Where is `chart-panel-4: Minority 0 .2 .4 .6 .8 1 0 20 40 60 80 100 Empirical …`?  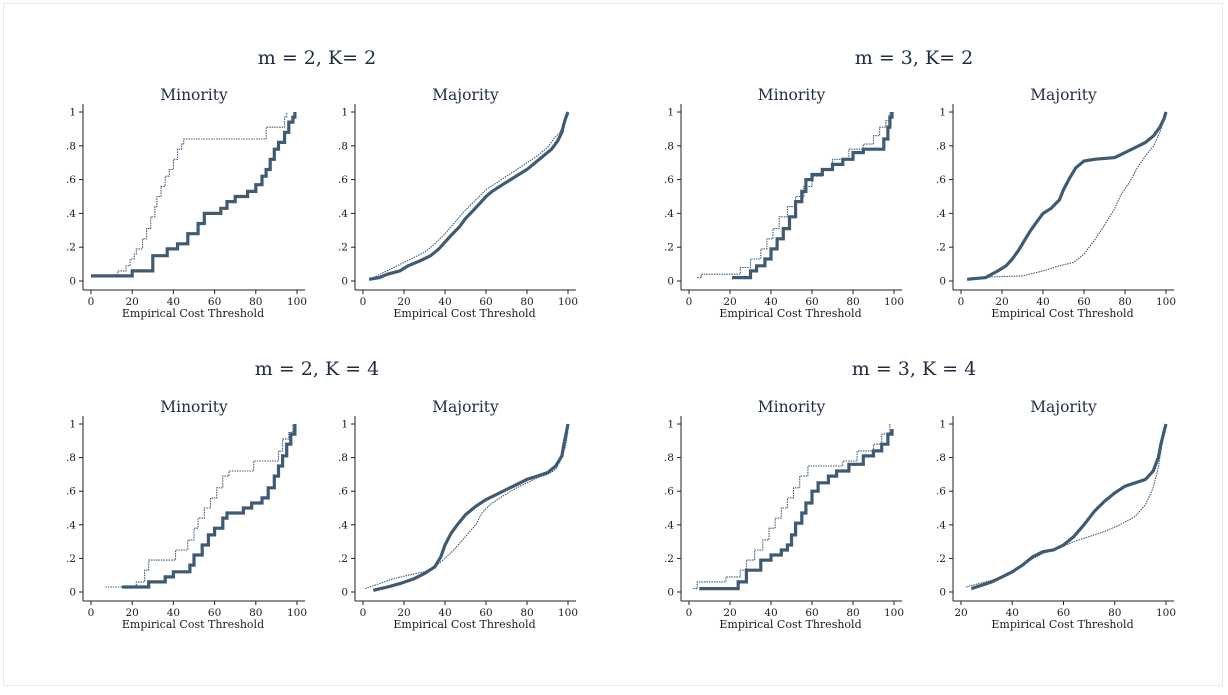
chart-panel-4: Minority 0 .2 .4 .6 .8 1 0 20 40 60 80 100 Empirical … is located at coordinates (186, 514).